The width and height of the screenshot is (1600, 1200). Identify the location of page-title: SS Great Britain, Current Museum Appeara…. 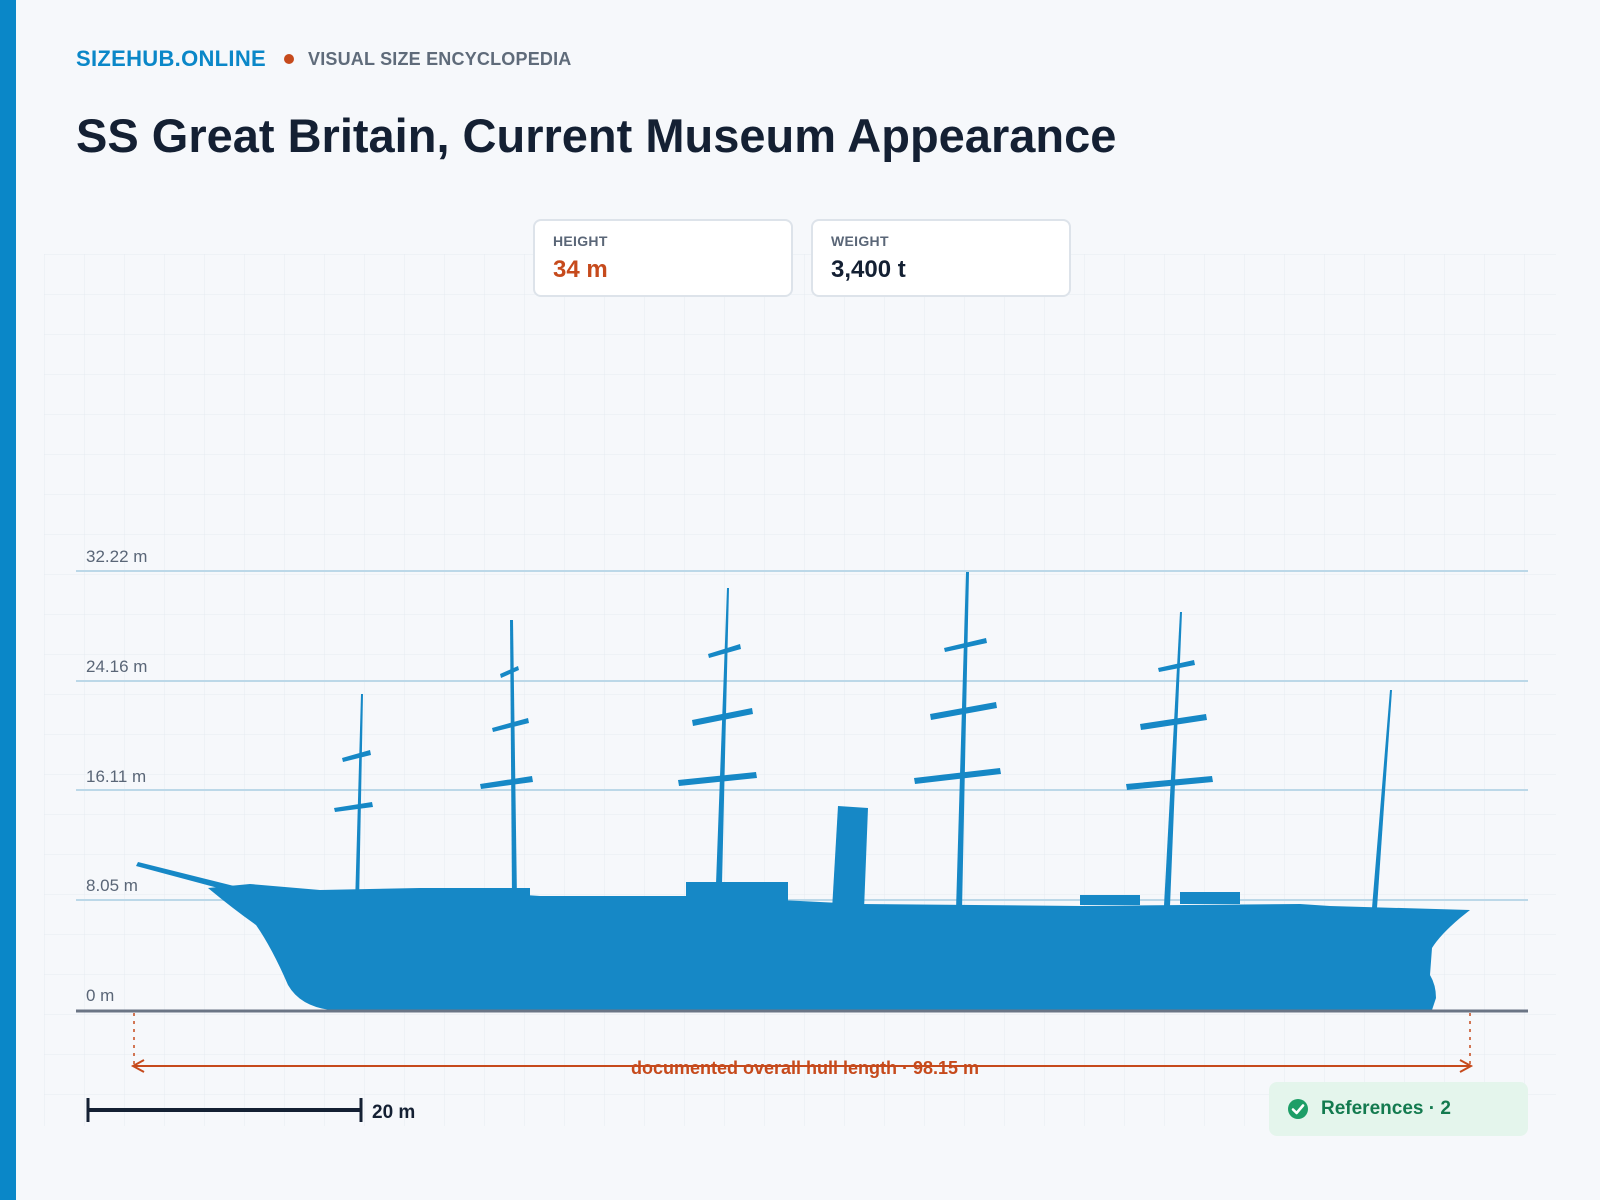
(596, 135).